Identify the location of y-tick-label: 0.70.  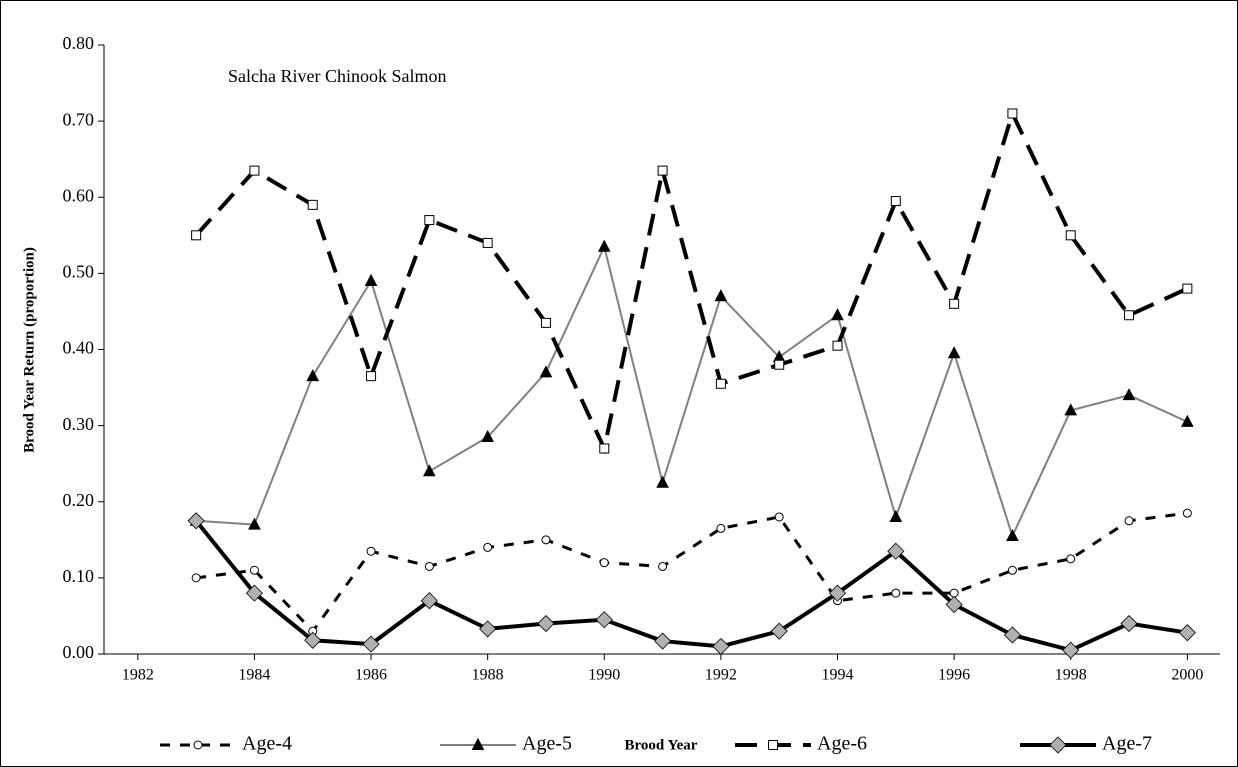
(79, 119).